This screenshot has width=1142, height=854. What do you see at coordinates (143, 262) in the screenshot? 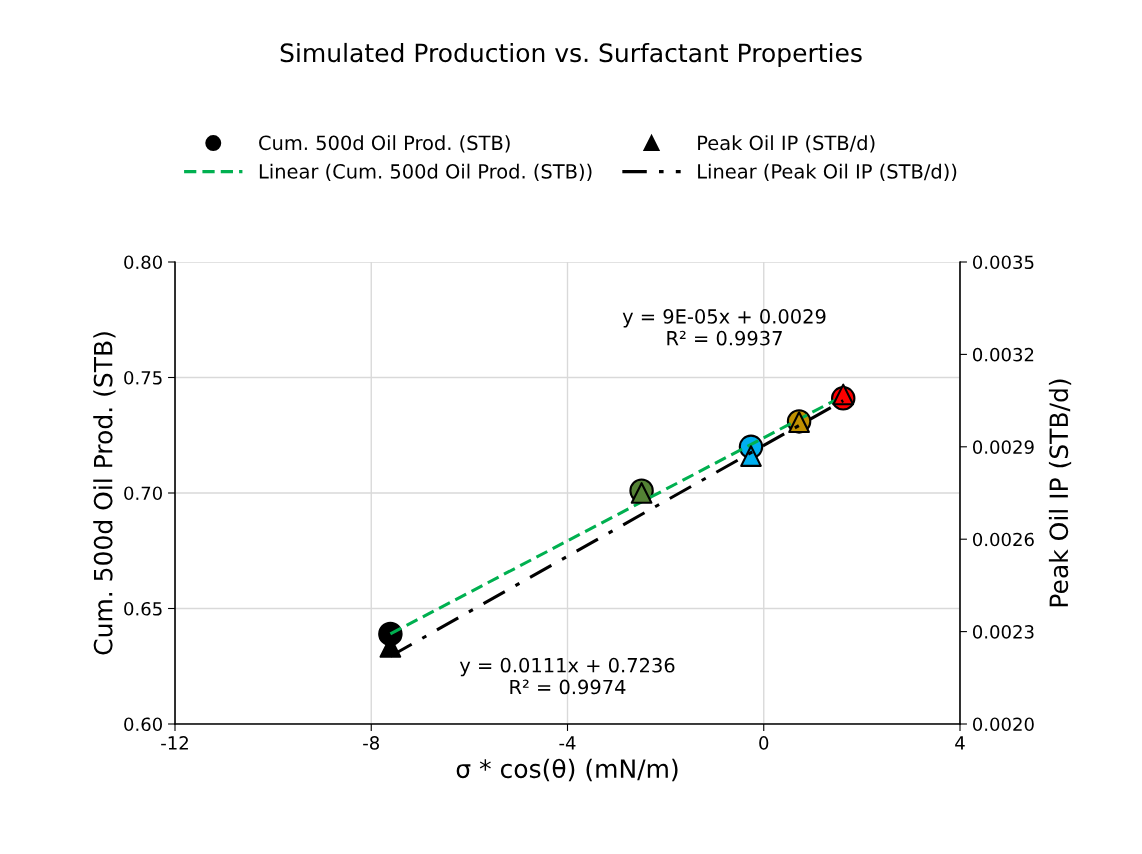
I see `y-tick-label: 0.80` at bounding box center [143, 262].